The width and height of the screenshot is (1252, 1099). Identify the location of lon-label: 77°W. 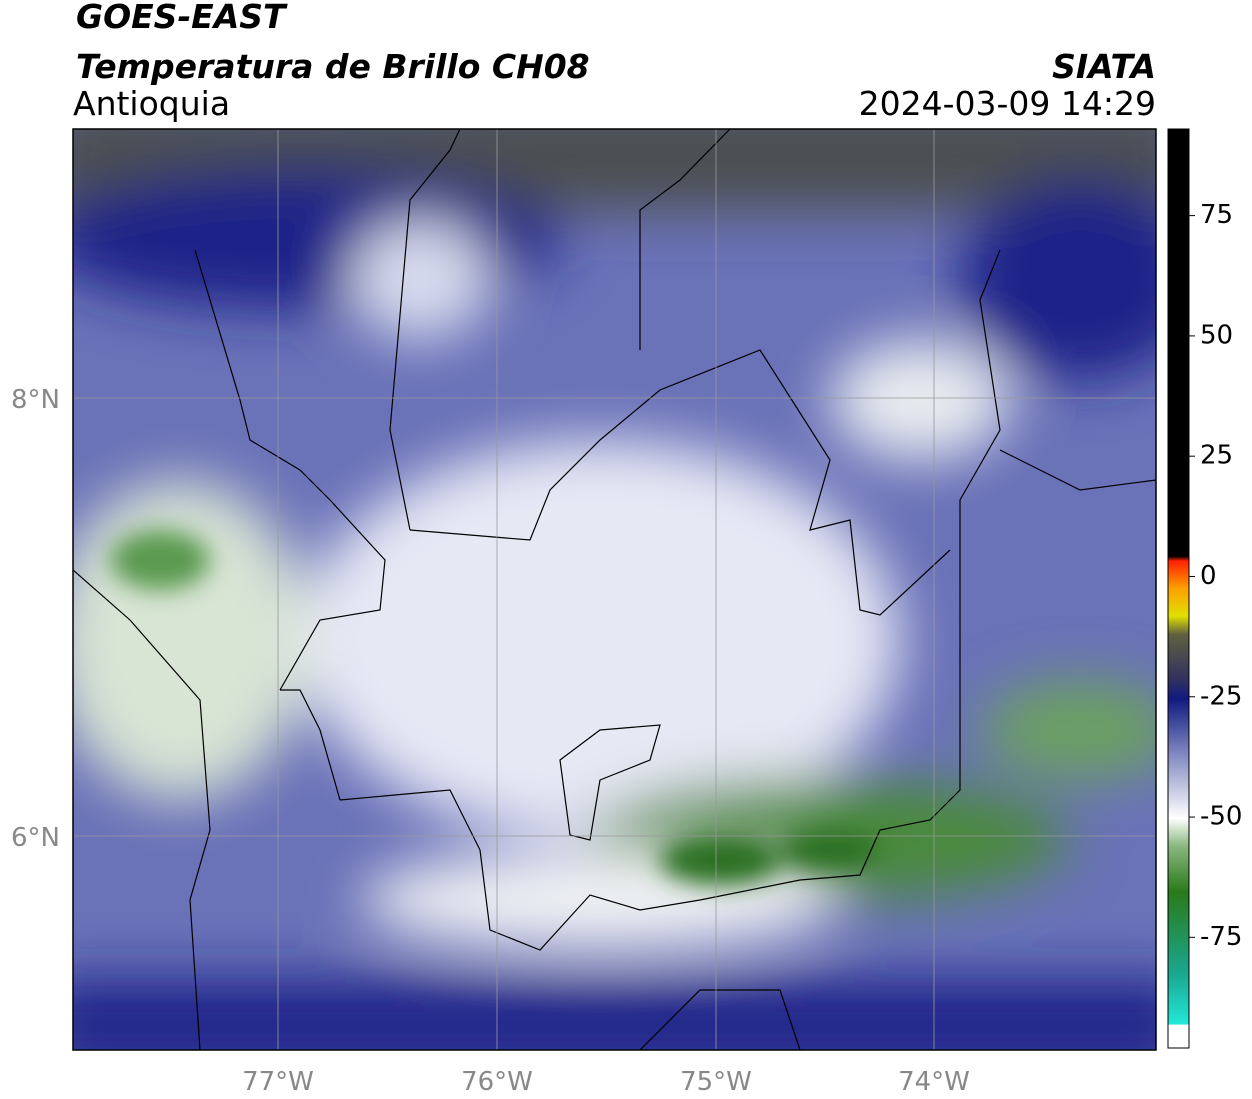
(278, 1082).